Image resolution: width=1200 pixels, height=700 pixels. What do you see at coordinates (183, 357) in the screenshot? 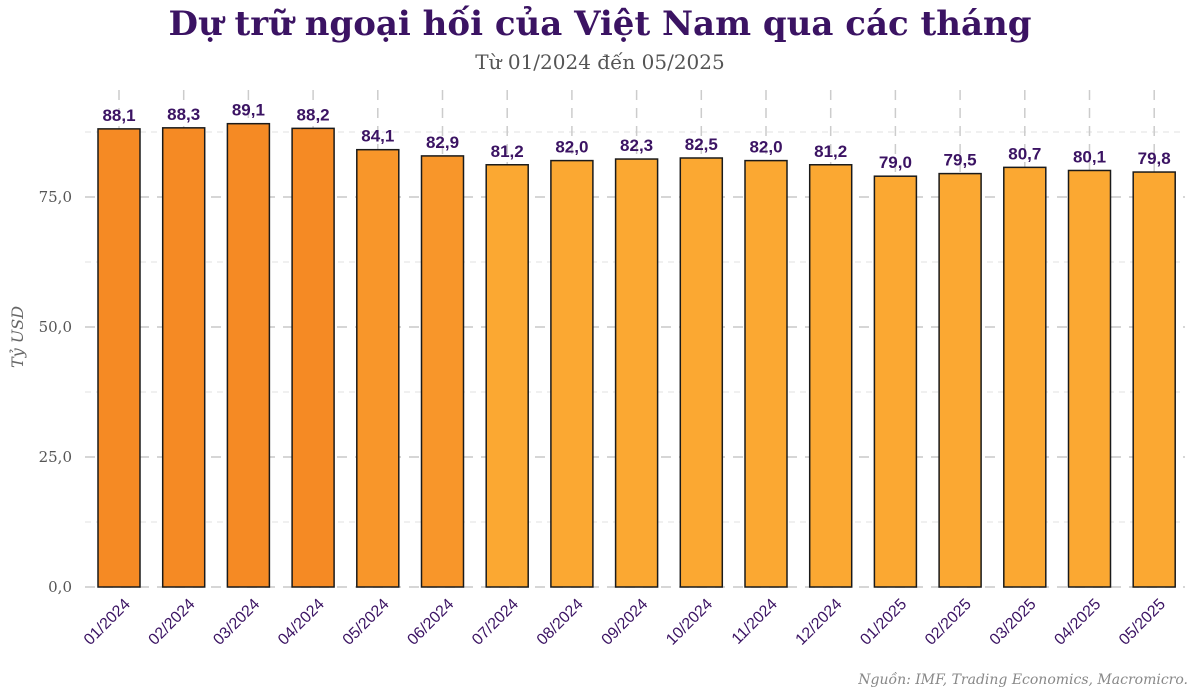
I see `bar-02-2024` at bounding box center [183, 357].